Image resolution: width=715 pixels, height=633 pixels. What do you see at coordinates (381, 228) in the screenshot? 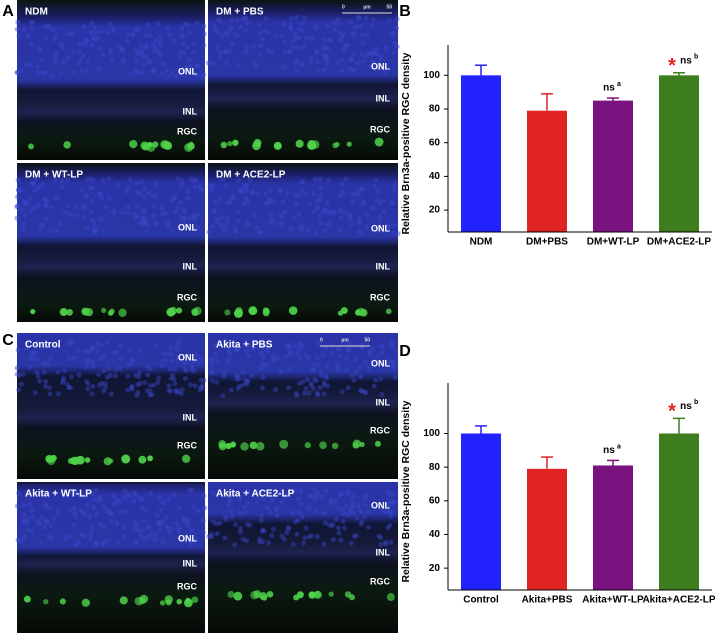
I see `layer-label: ONL` at bounding box center [381, 228].